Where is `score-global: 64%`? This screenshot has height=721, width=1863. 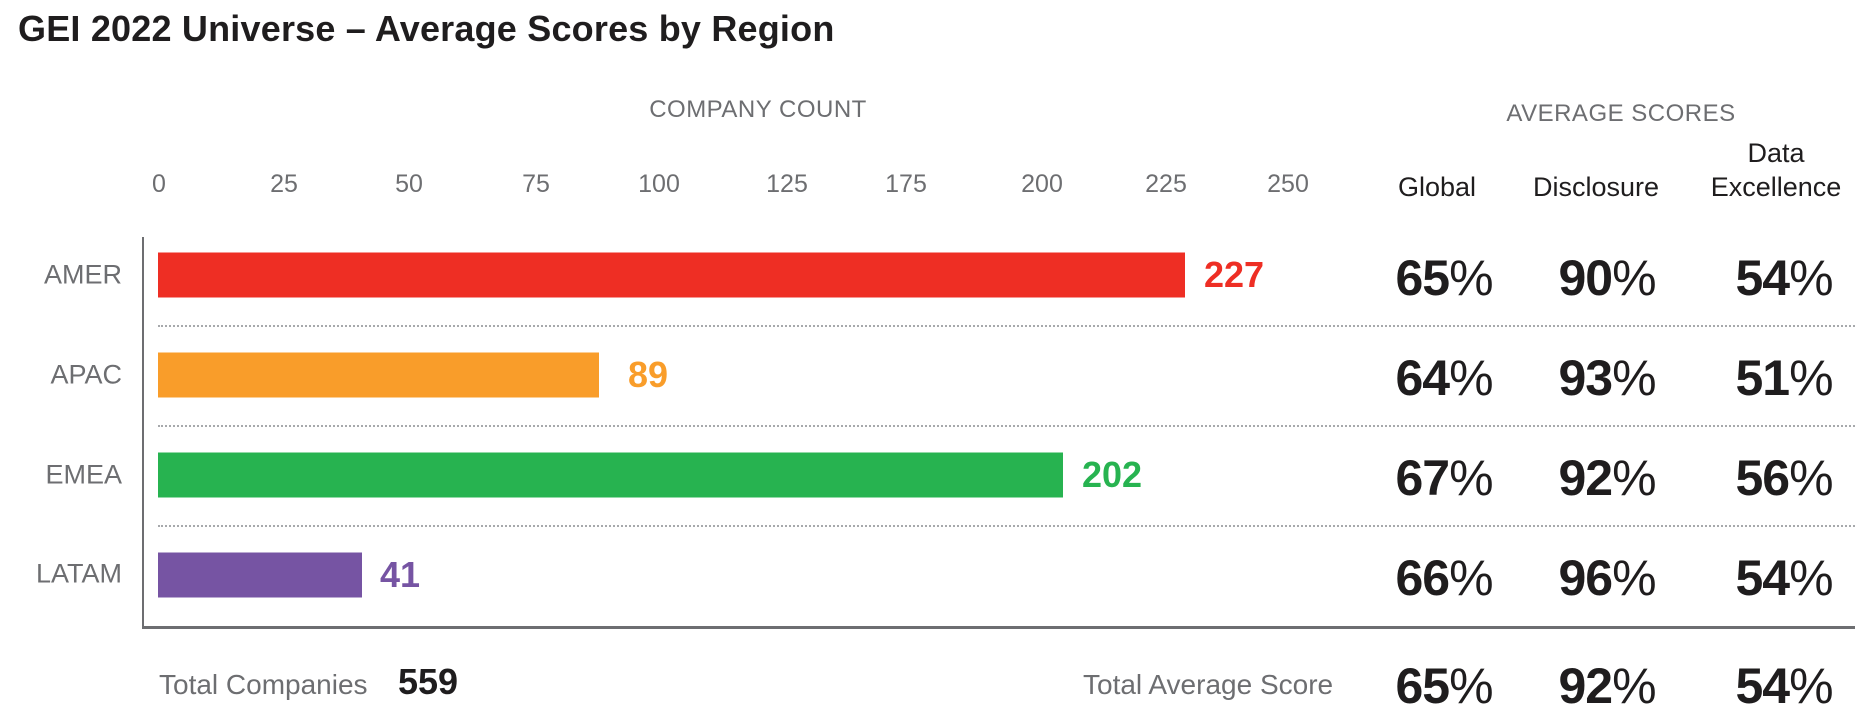
score-global: 64% is located at coordinates (1444, 378).